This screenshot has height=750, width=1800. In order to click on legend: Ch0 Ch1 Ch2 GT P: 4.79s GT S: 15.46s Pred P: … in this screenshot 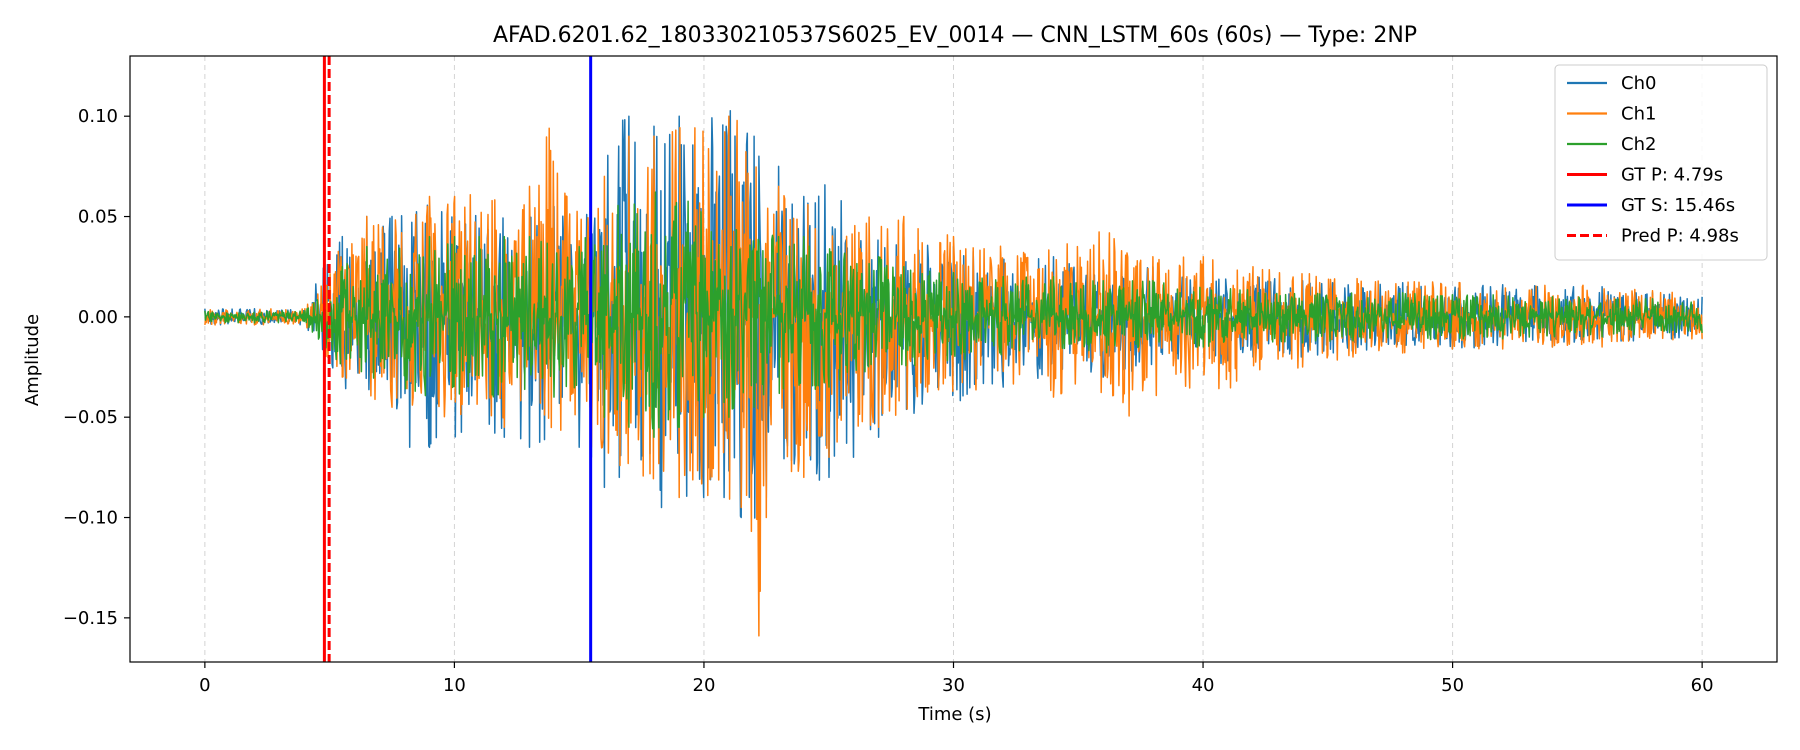, I will do `click(1661, 162)`.